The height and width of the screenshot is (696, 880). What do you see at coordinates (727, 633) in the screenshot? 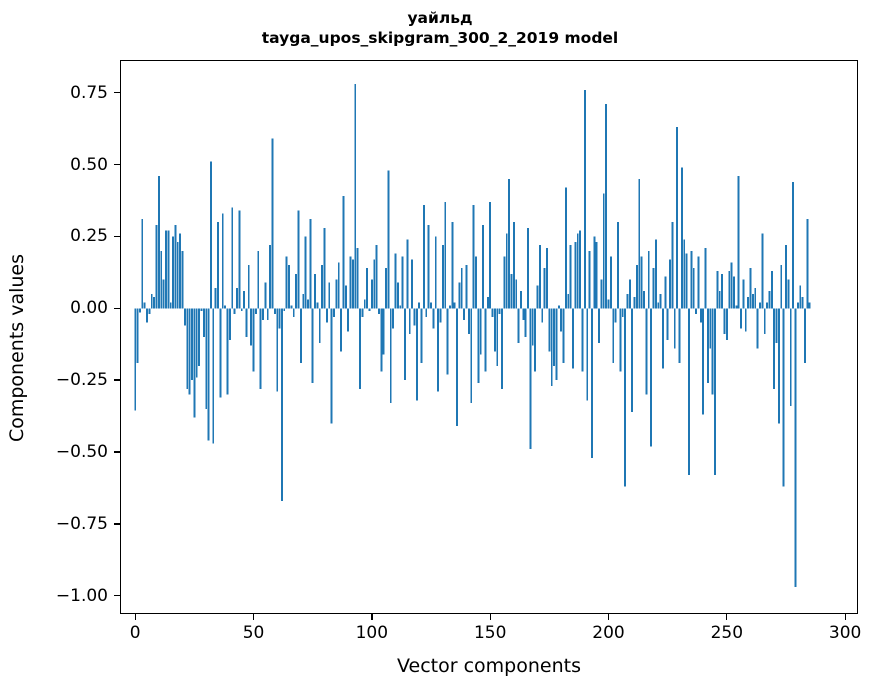
I see `x-tick-label: 250` at bounding box center [727, 633].